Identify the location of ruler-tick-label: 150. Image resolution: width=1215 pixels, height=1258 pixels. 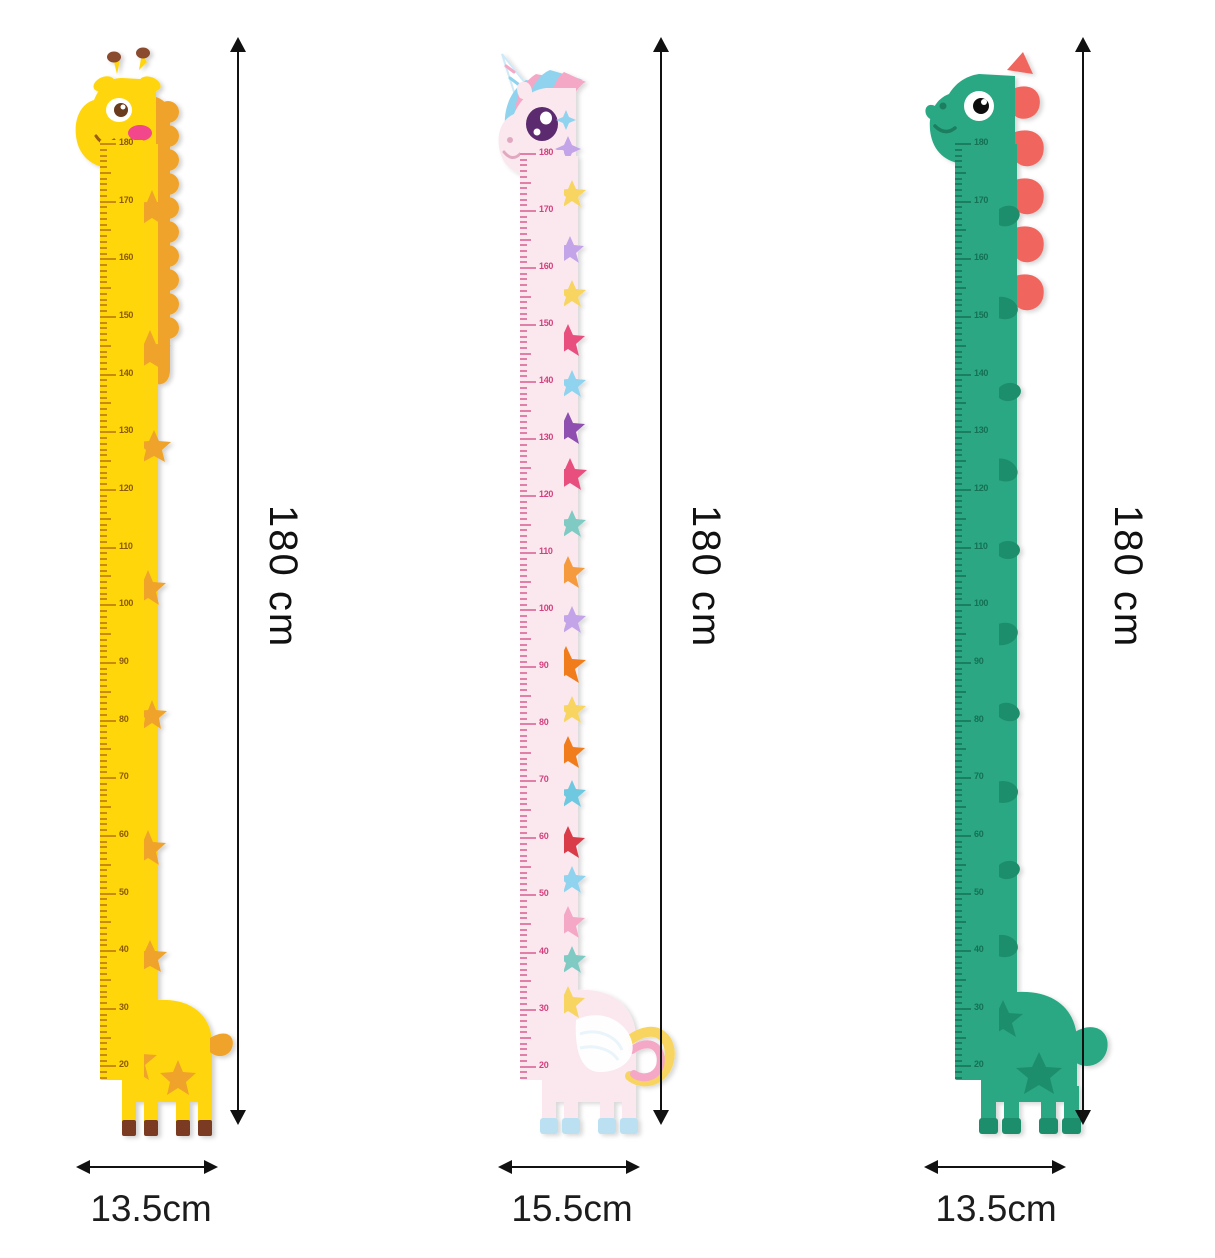
(981, 314).